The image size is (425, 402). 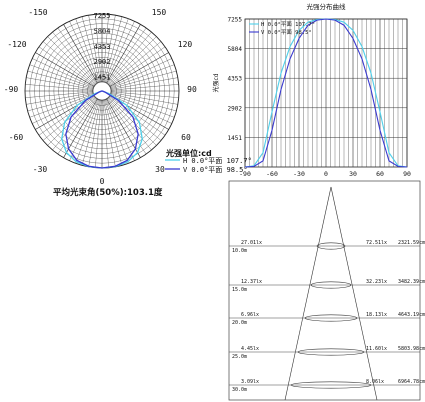 I want to click on cartesian-x-tick-label: 90, so click(x=407, y=174).